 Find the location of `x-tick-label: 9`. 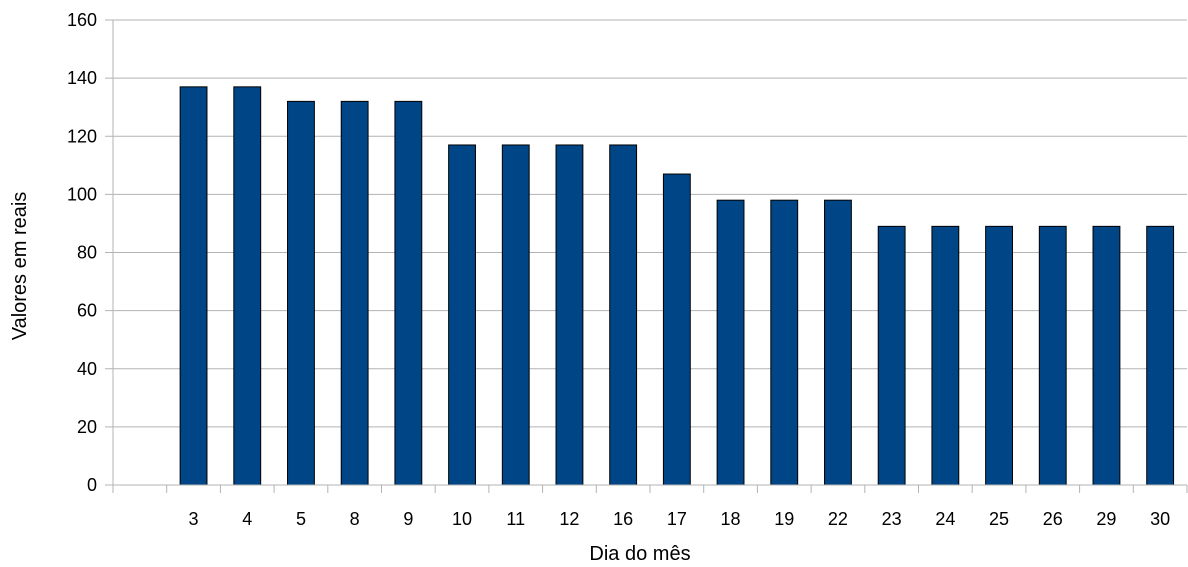

x-tick-label: 9 is located at coordinates (408, 519).